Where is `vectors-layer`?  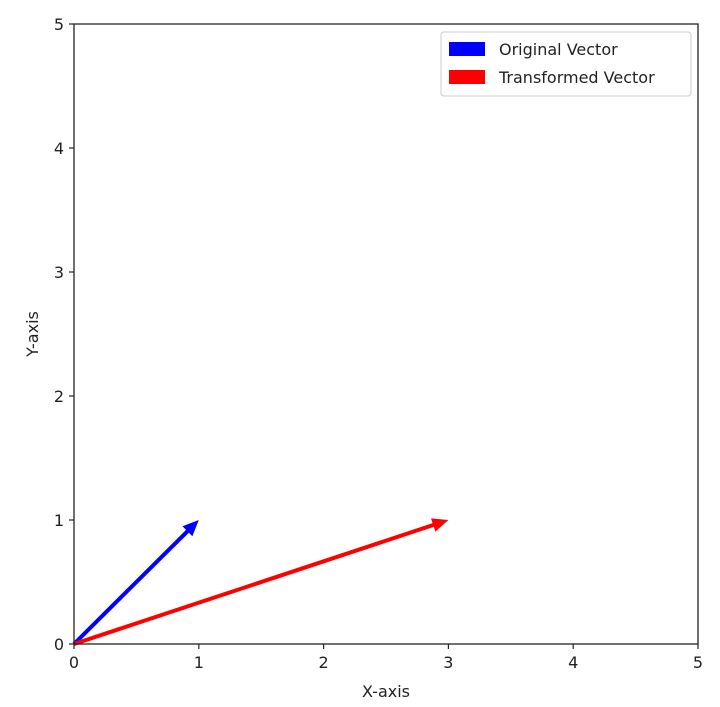 vectors-layer is located at coordinates (260, 582).